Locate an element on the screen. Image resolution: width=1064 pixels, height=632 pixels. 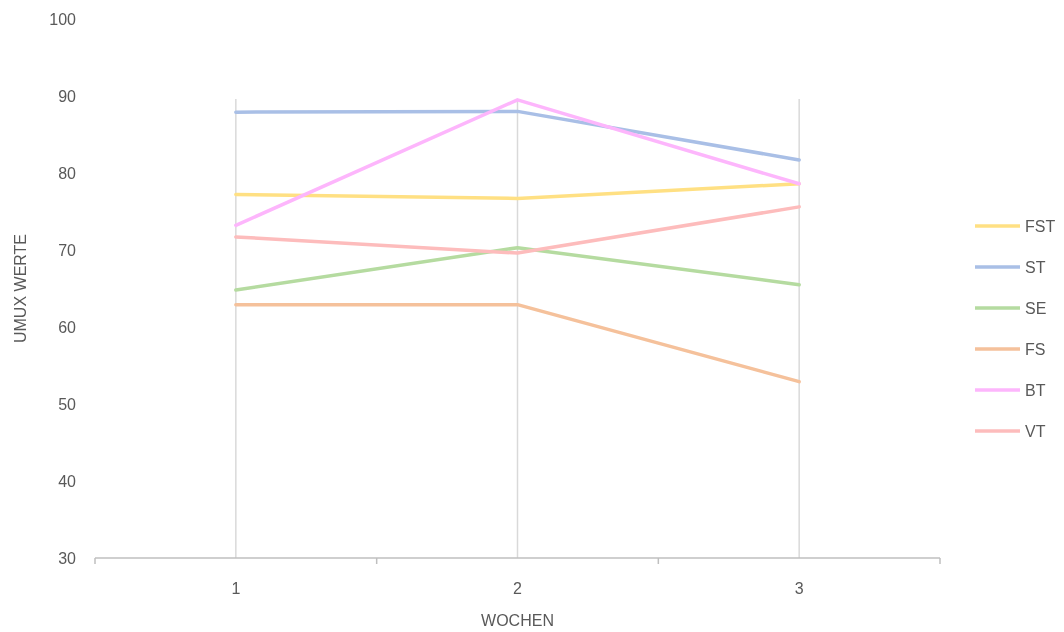
y-tick-label: 50 is located at coordinates (67, 404).